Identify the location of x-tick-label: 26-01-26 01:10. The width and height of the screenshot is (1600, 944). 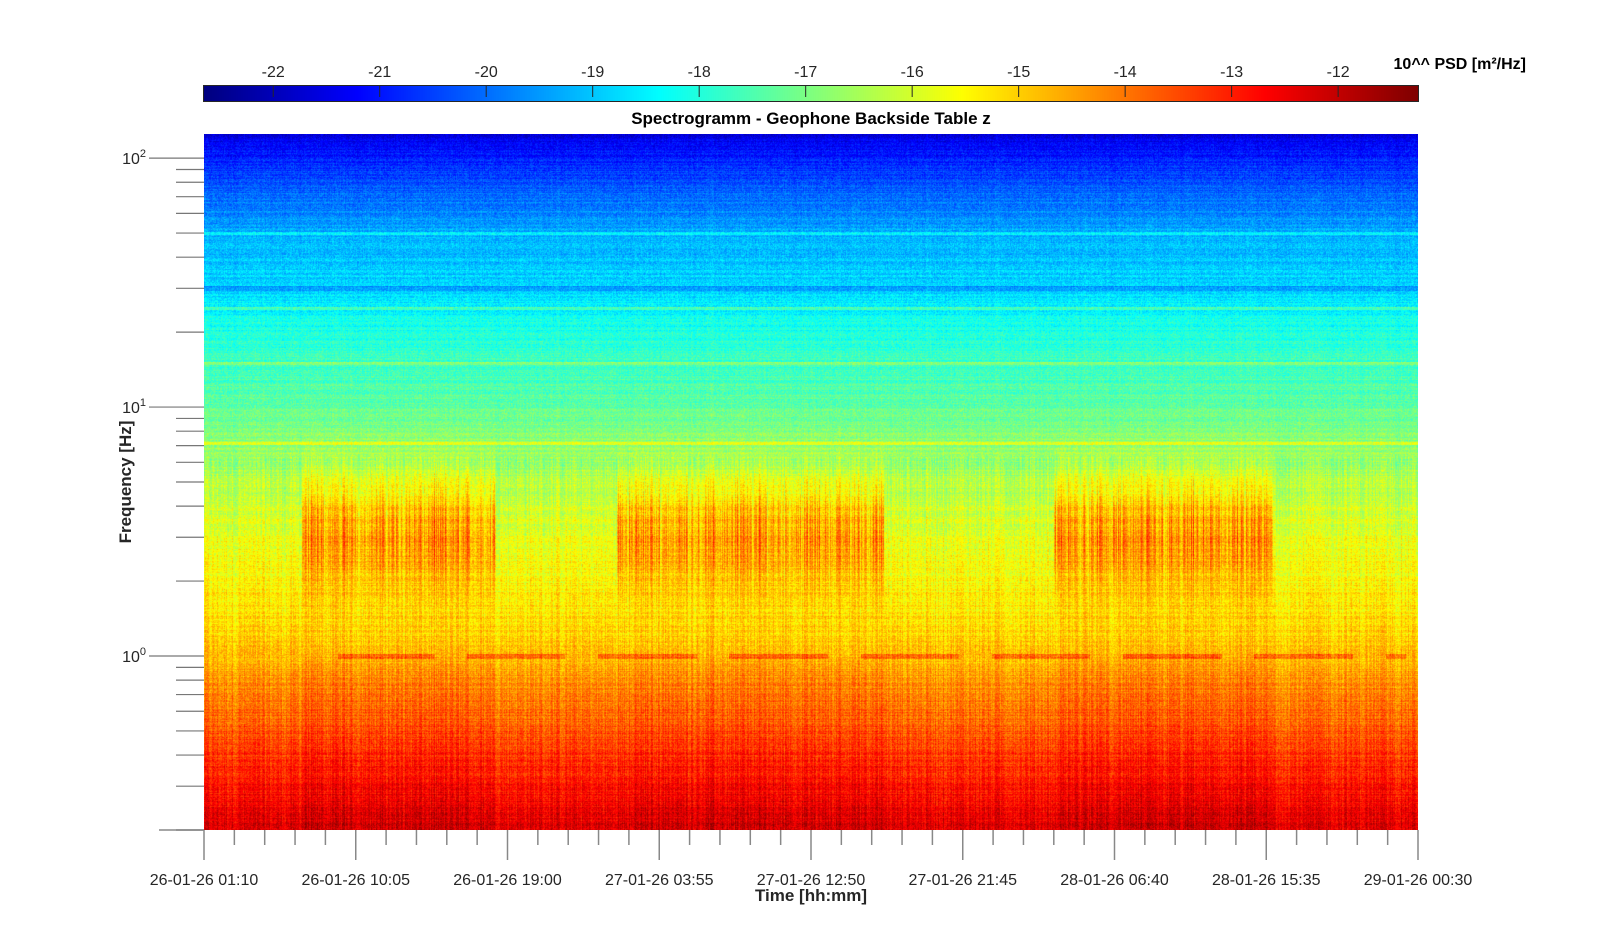
(204, 880).